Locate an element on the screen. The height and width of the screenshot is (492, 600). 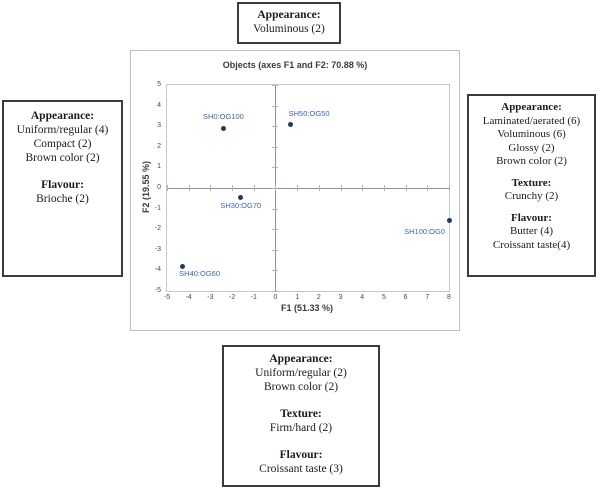
annotation-item: Brioche (2) is located at coordinates (62, 199).